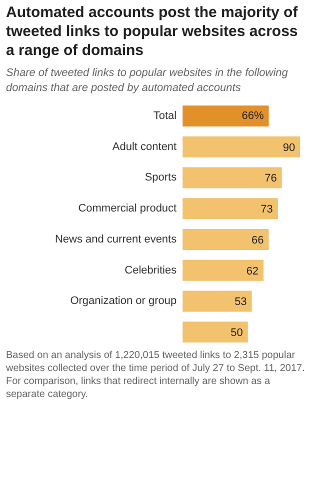 This screenshot has height=481, width=309. What do you see at coordinates (236, 332) in the screenshot?
I see `data-label: 50` at bounding box center [236, 332].